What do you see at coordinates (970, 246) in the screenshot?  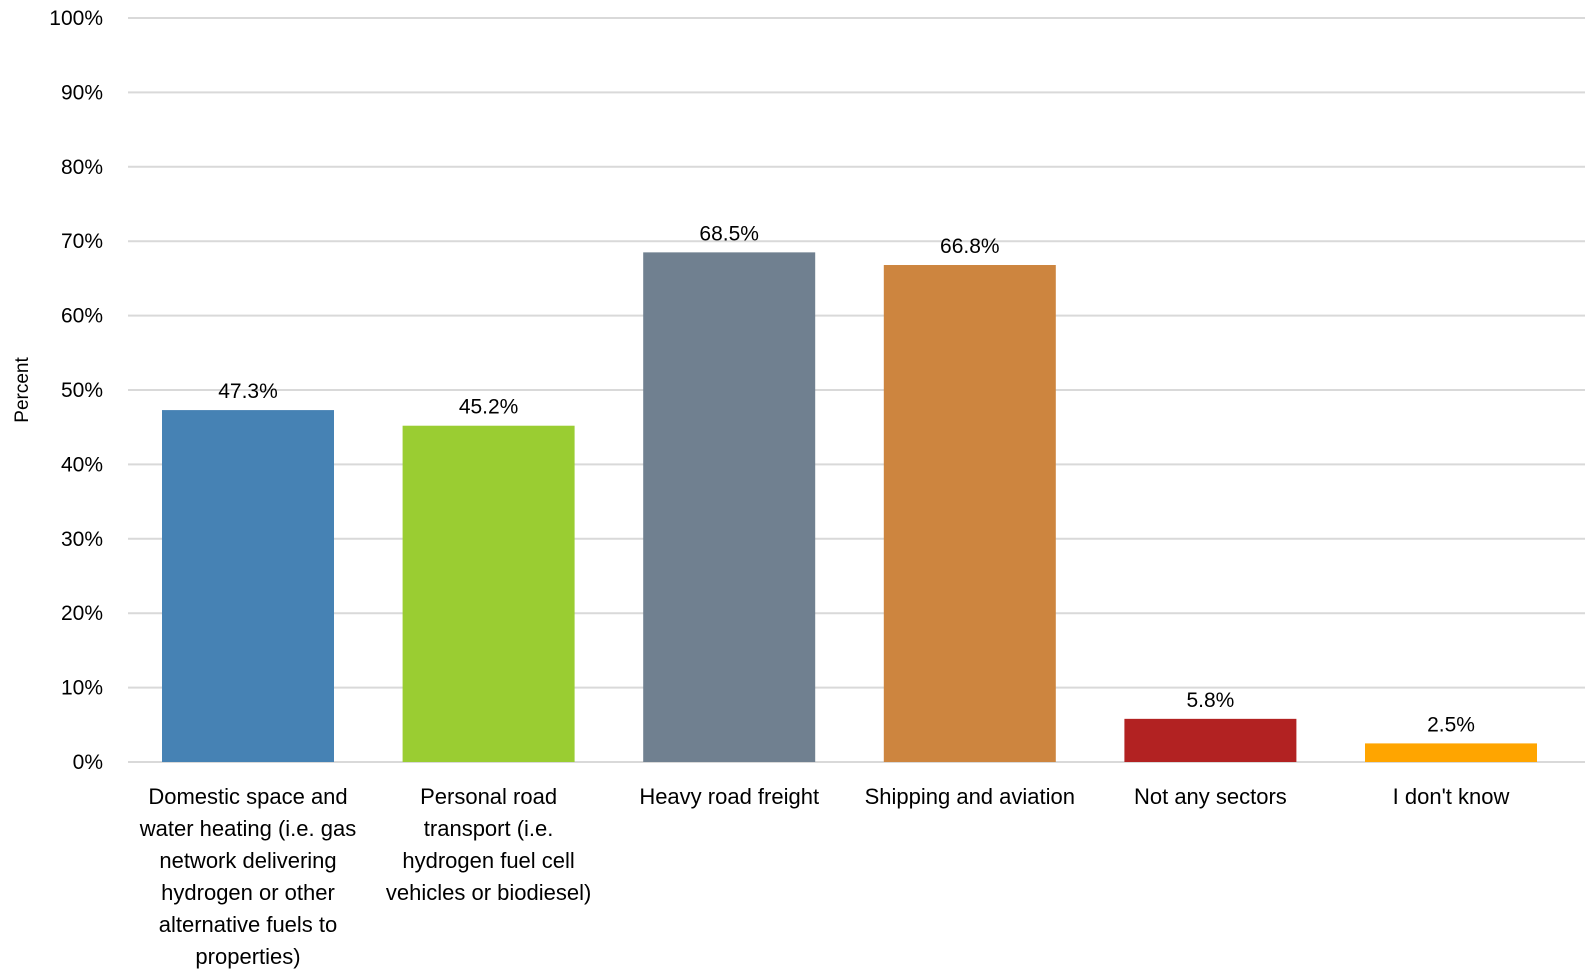 I see `data-label: 66.8%` at bounding box center [970, 246].